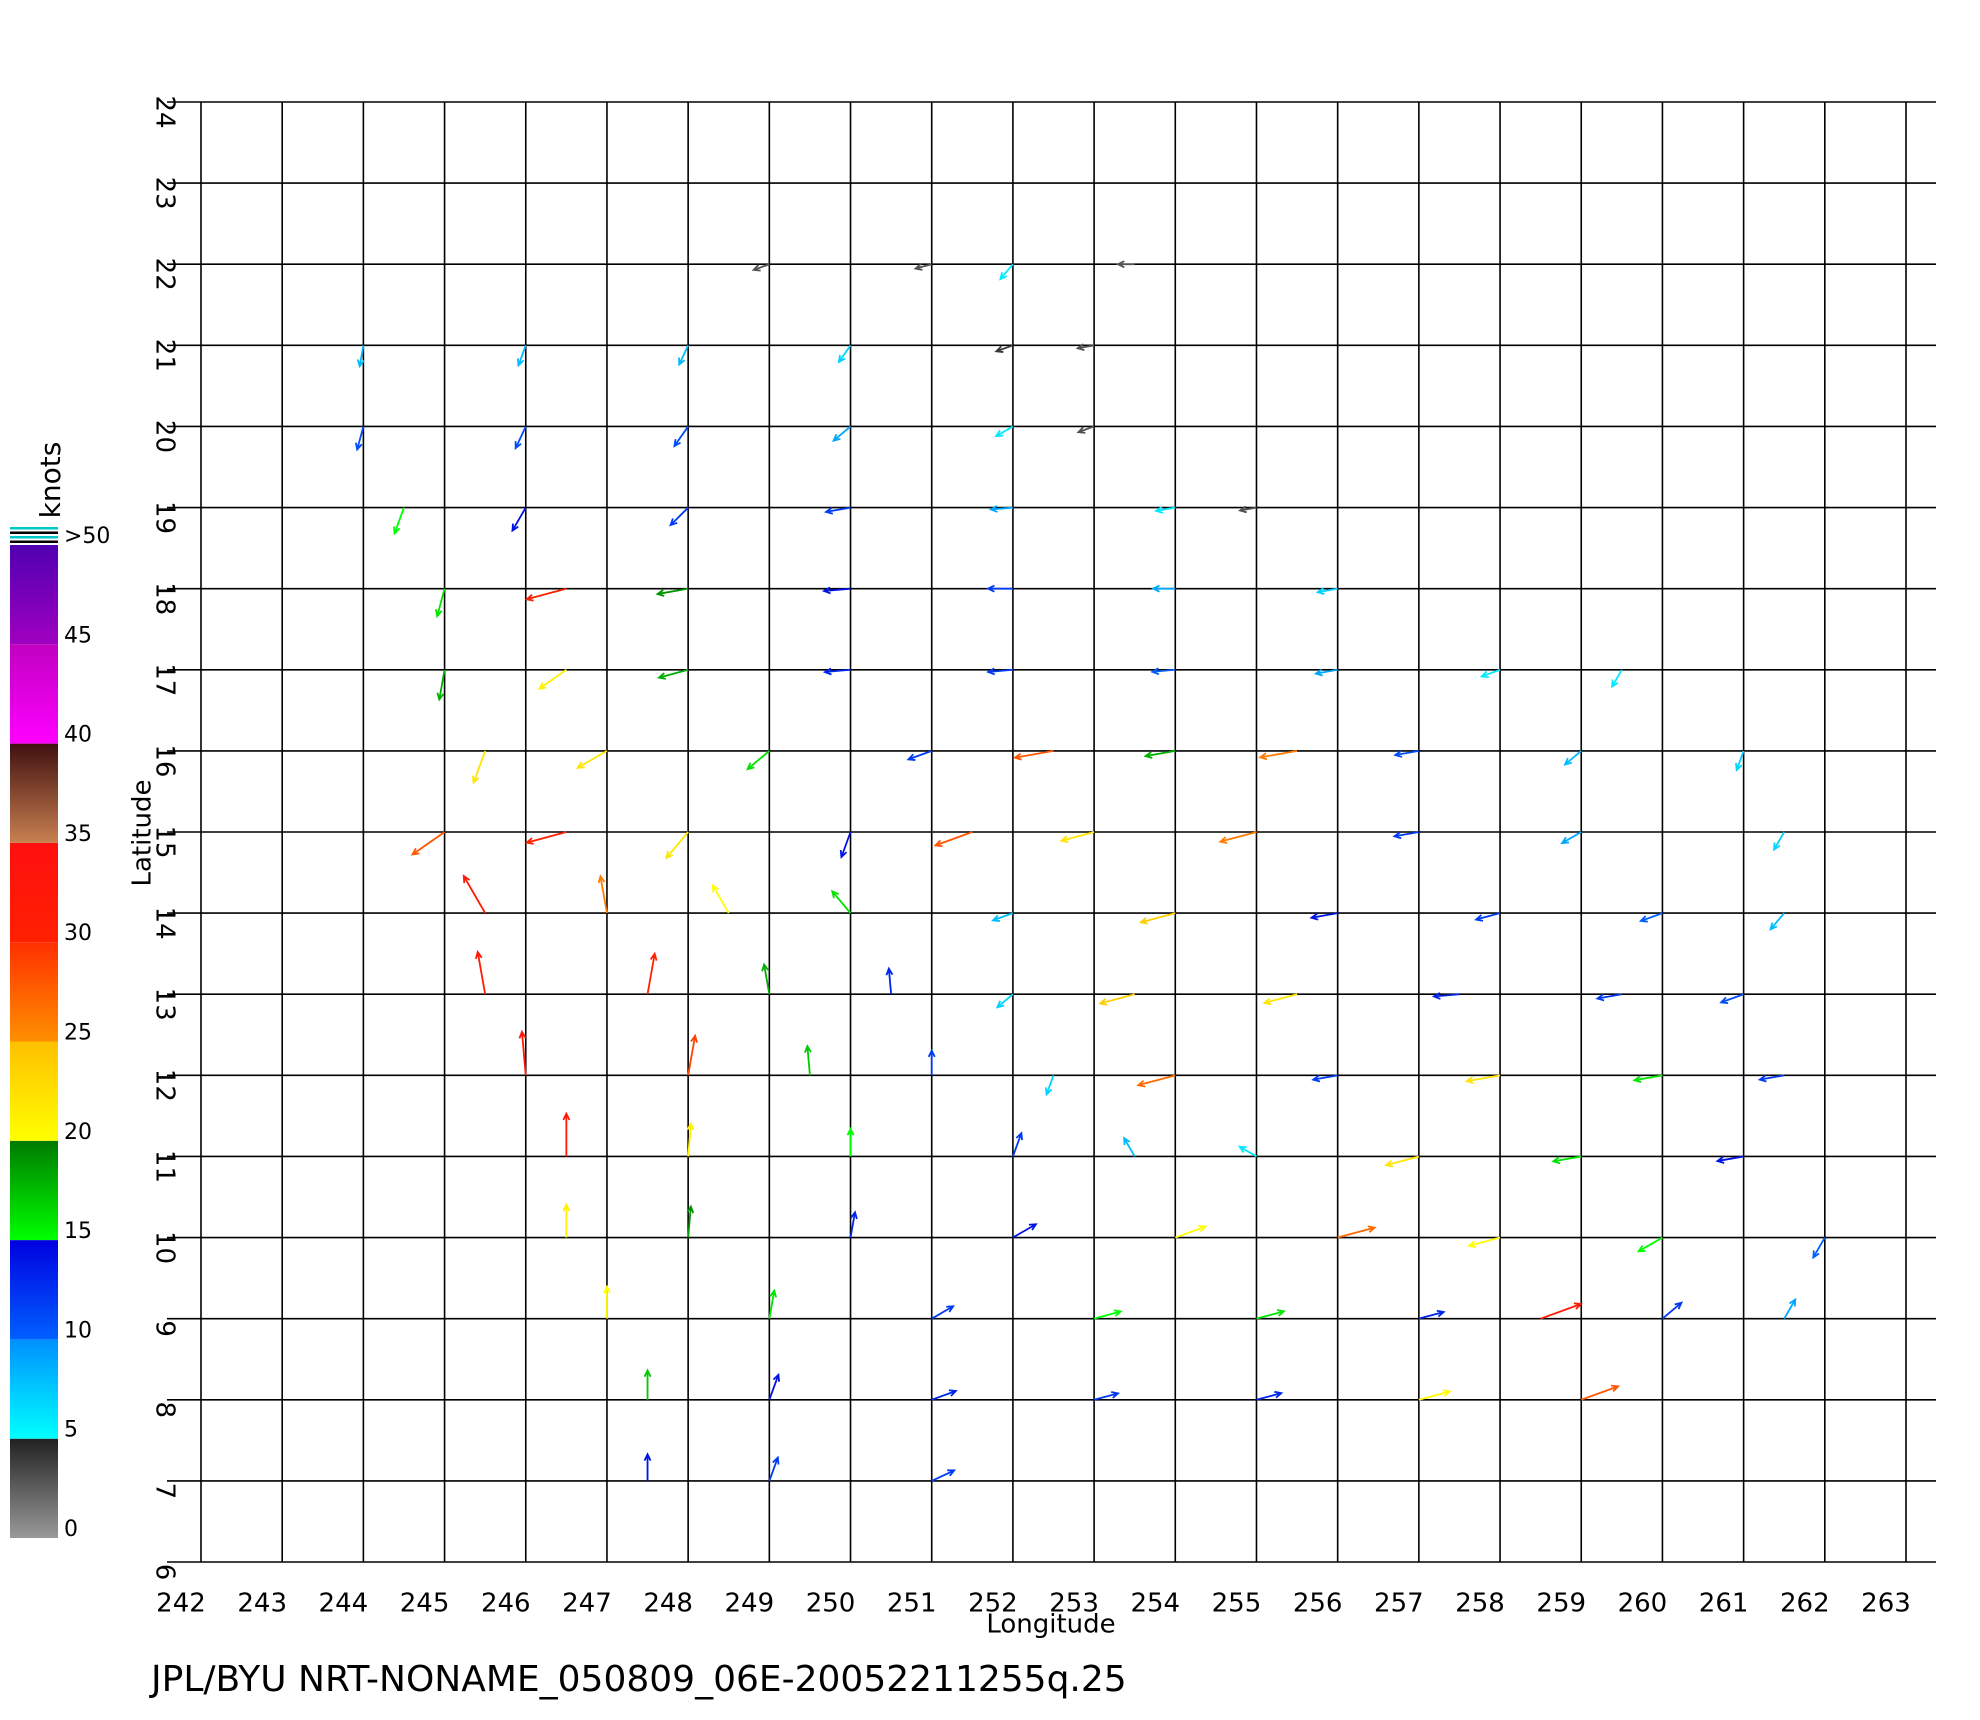 Image resolution: width=1980 pixels, height=1720 pixels. I want to click on colorbar-tick-label: 10, so click(78, 1330).